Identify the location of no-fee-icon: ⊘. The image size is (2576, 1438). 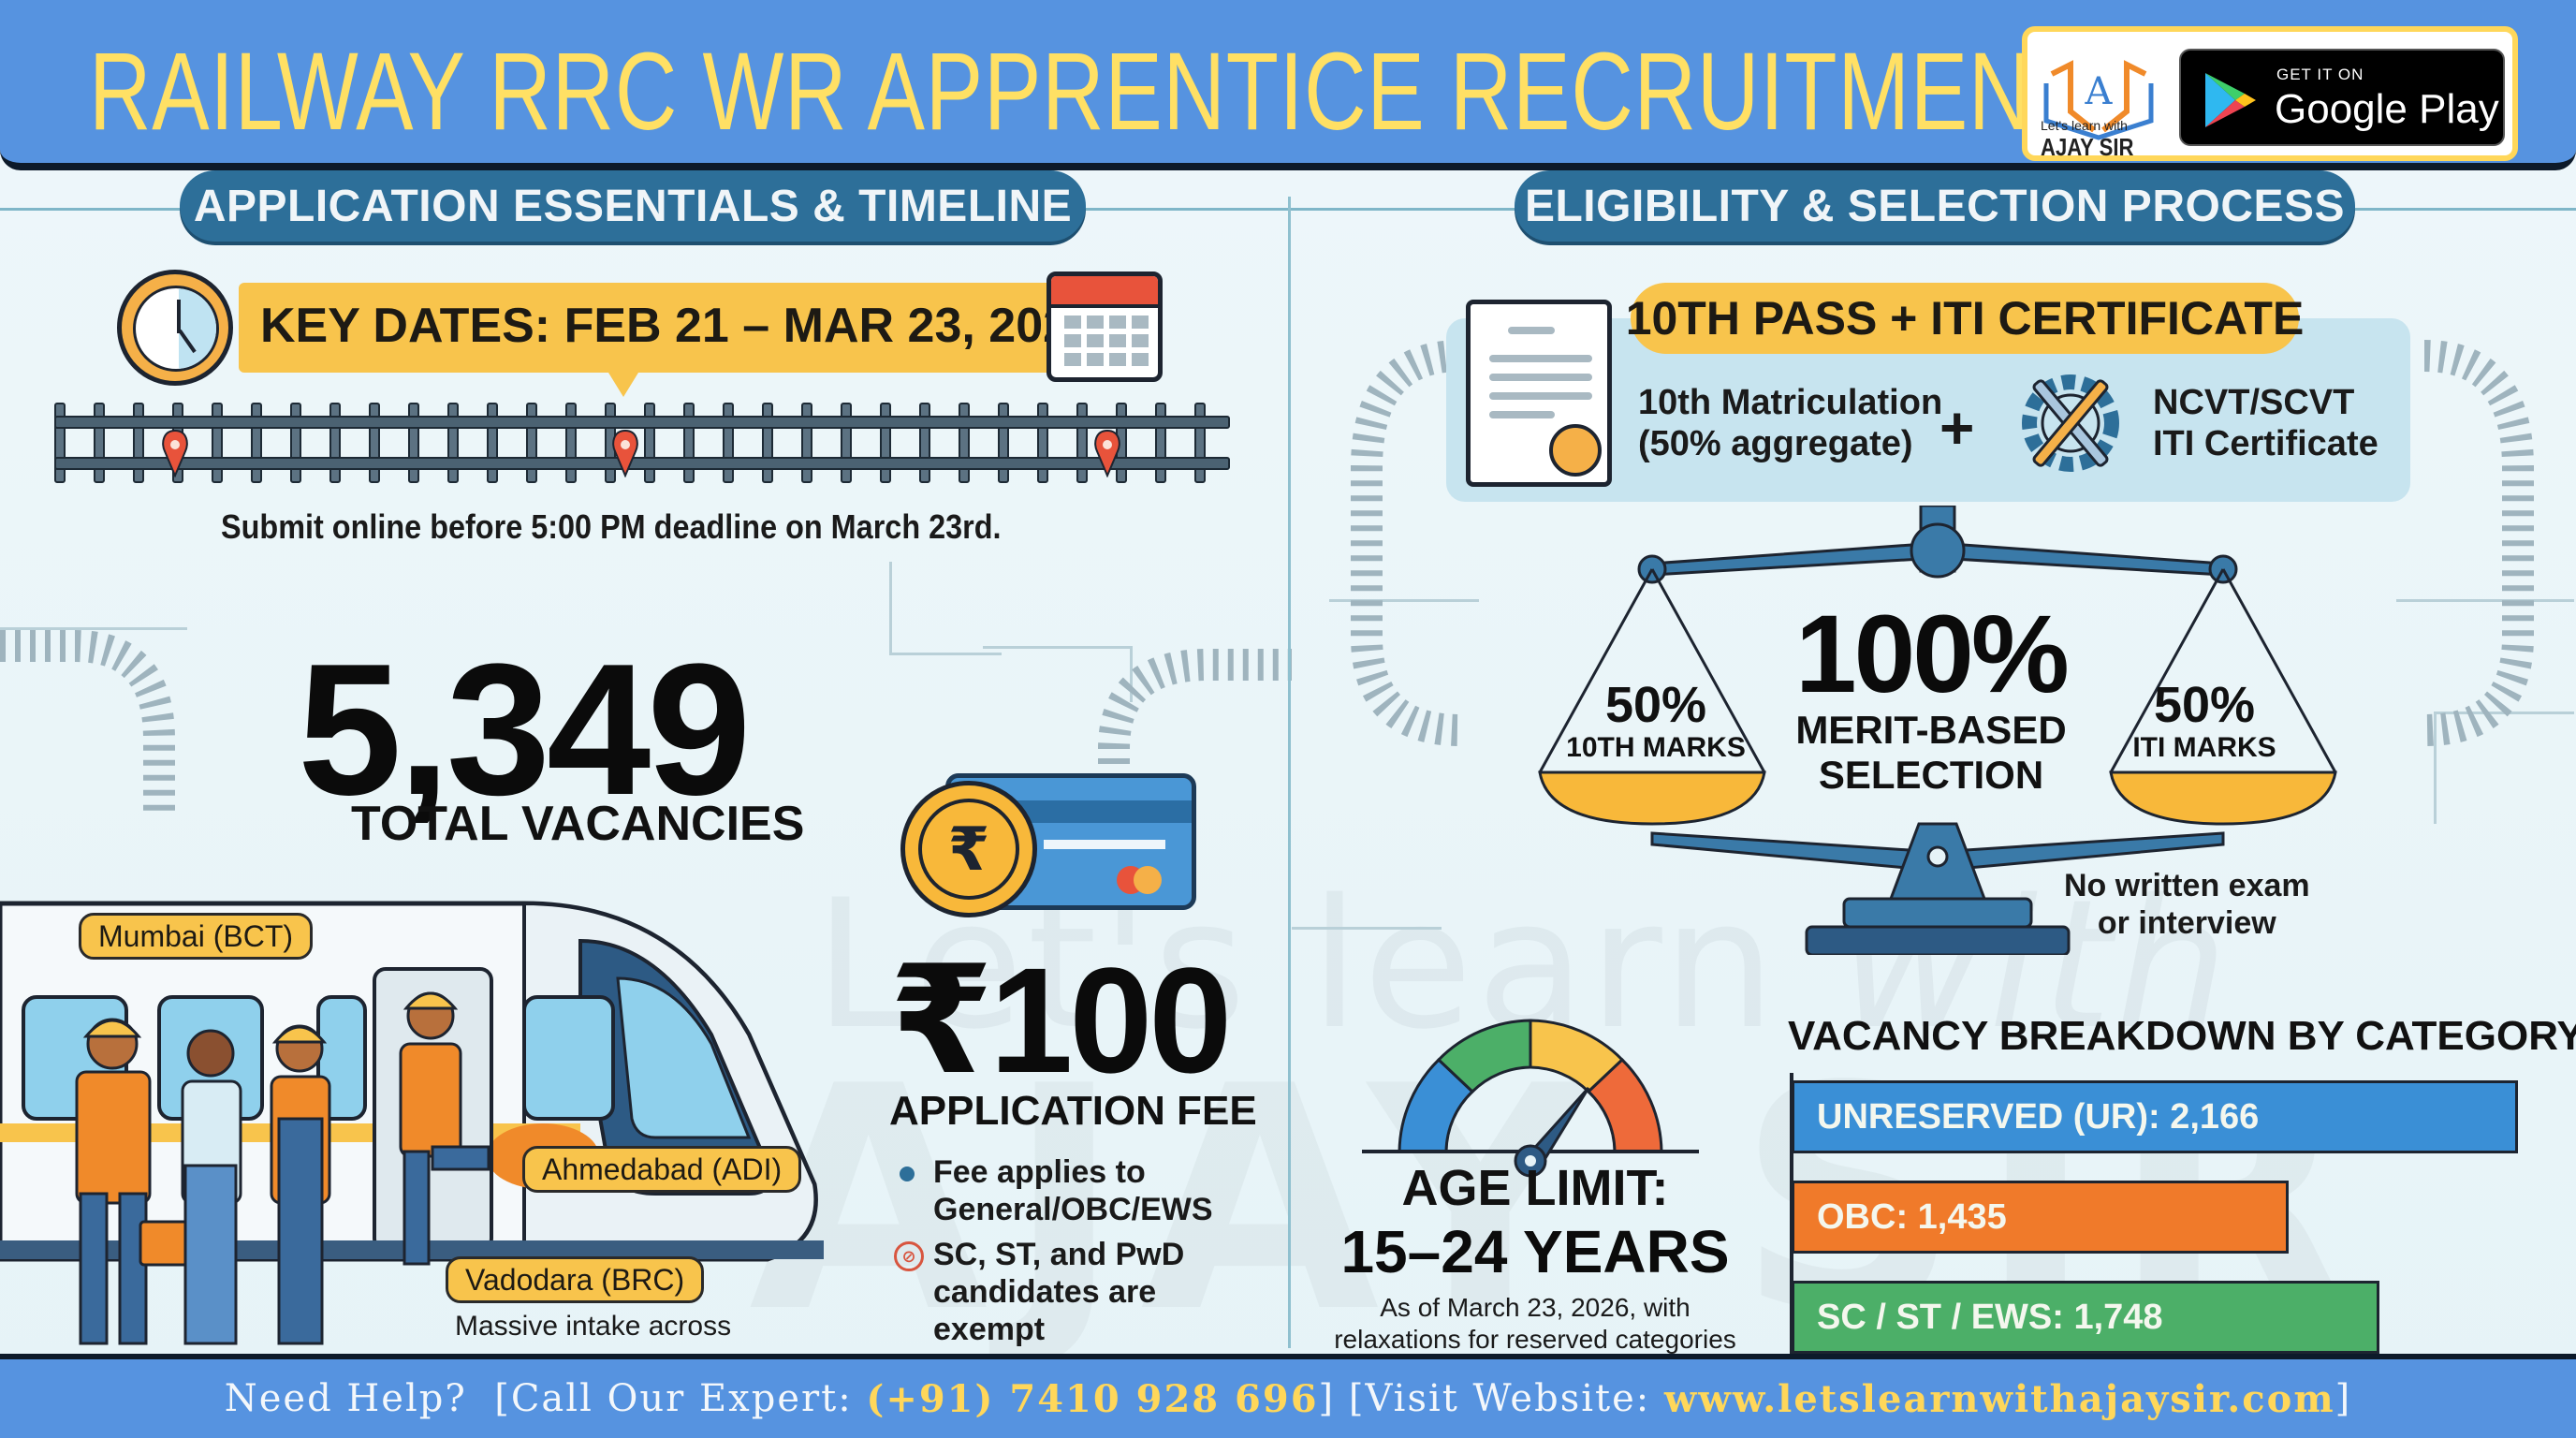
(909, 1256).